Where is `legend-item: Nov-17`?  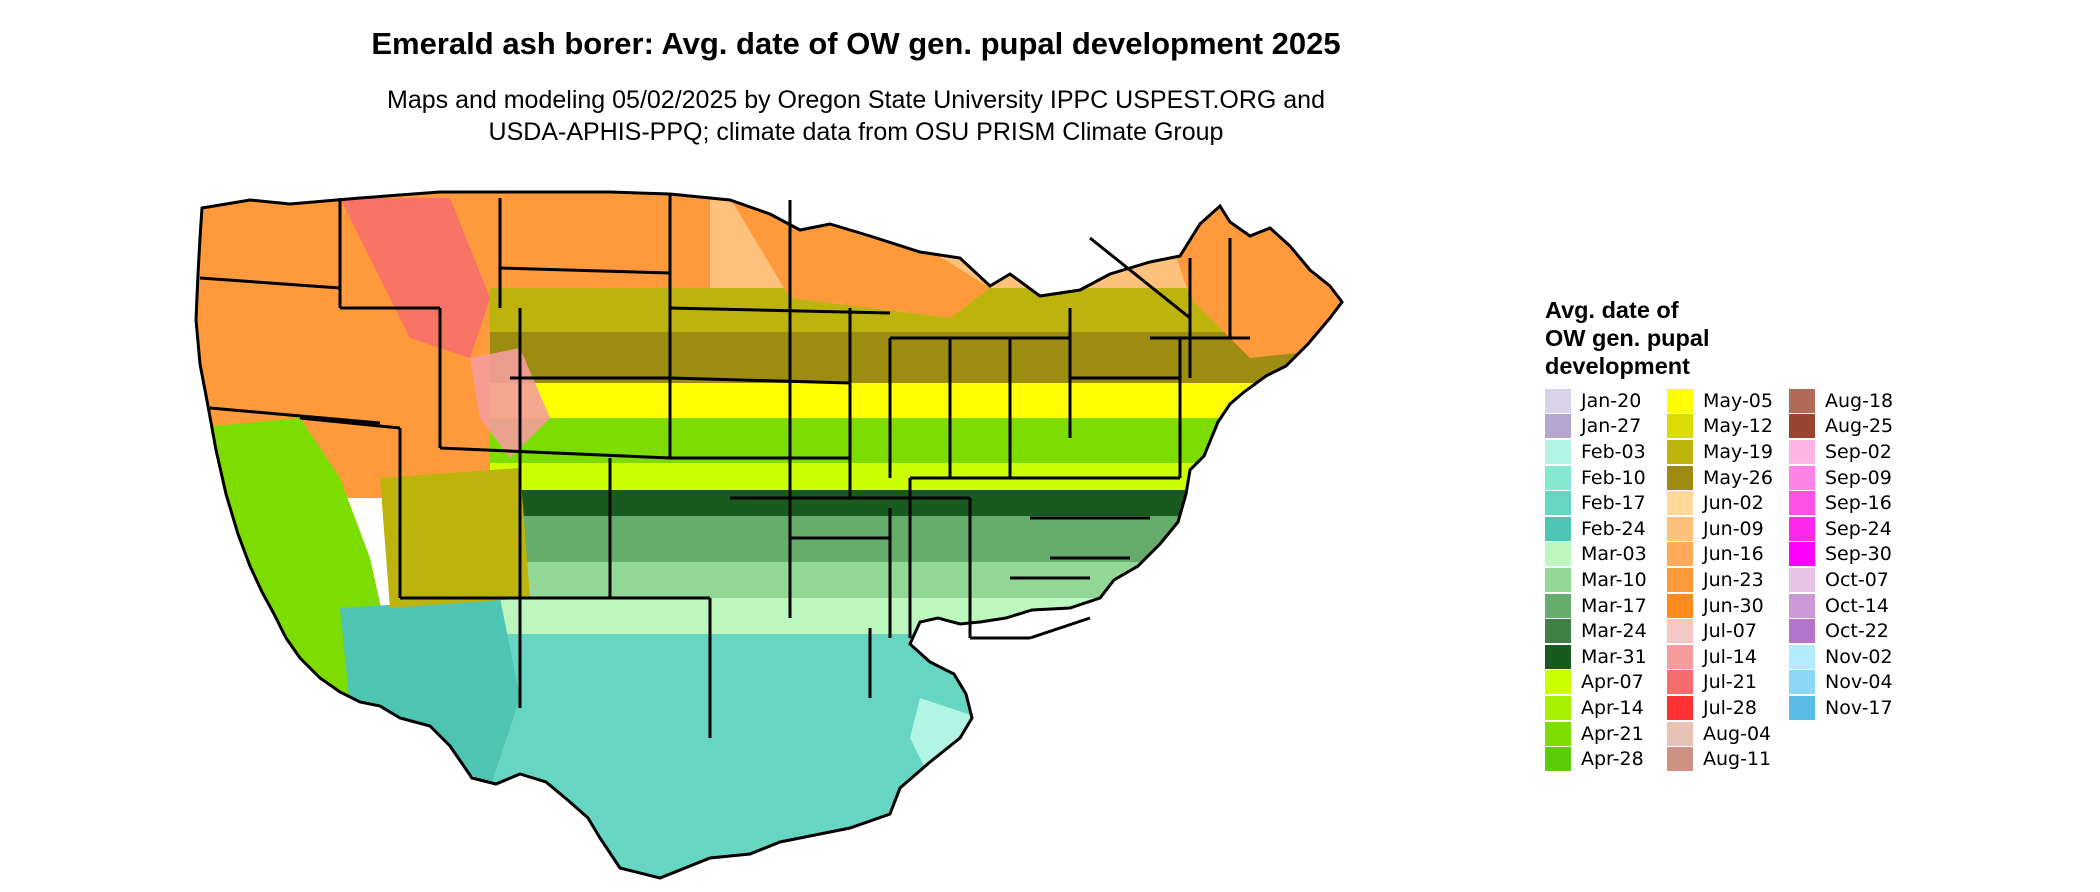
legend-item: Nov-17 is located at coordinates (1850, 708).